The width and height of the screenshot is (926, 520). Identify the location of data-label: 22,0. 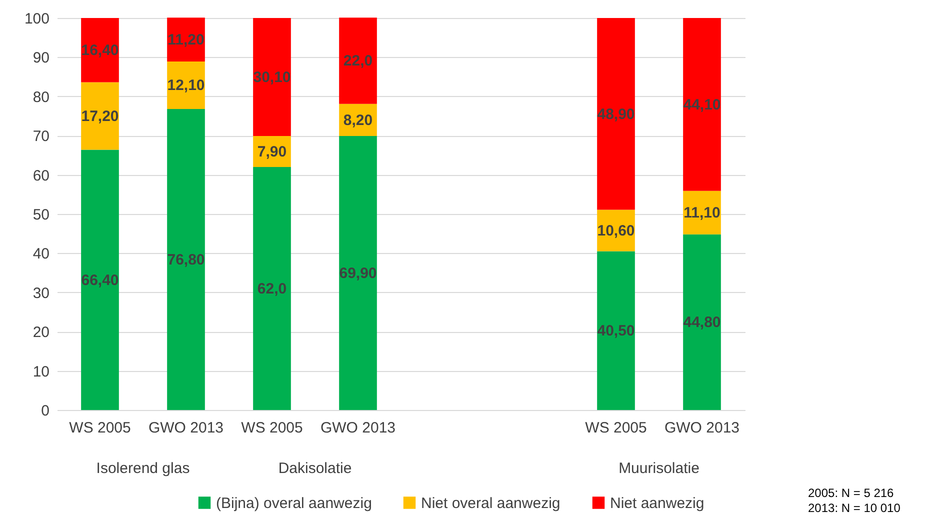
(358, 61).